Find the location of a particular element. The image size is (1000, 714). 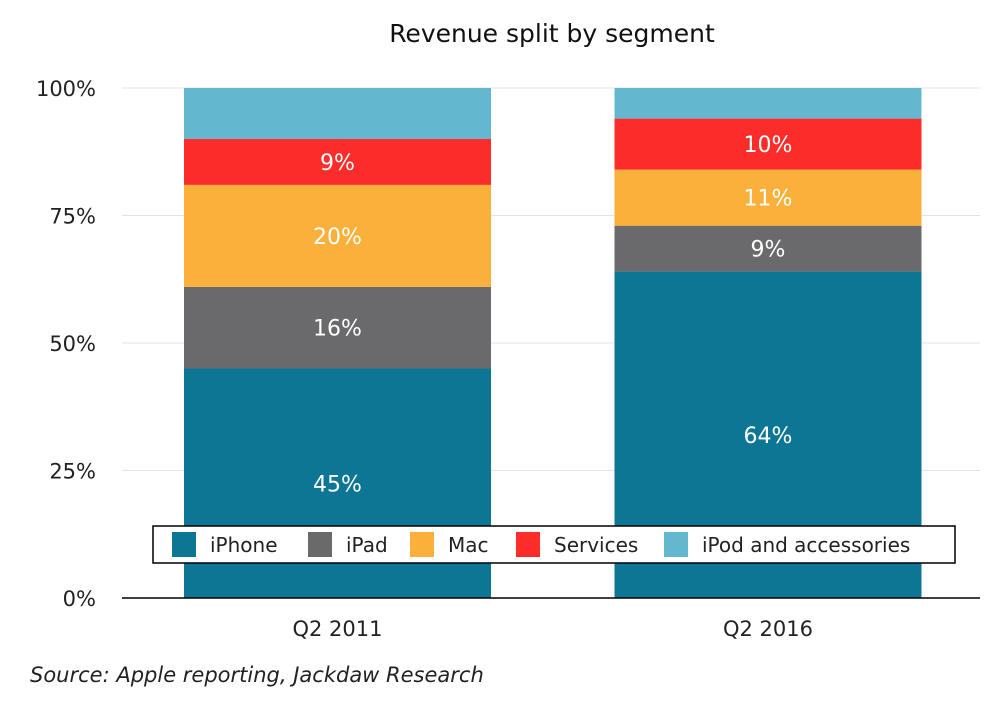

y-tick-label: 100% is located at coordinates (66, 89).